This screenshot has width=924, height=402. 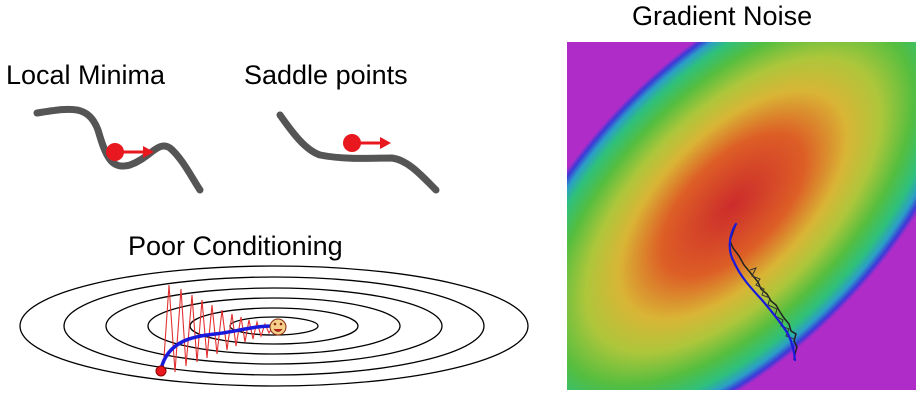 I want to click on local-minima-title: Local Minima, so click(x=86, y=75).